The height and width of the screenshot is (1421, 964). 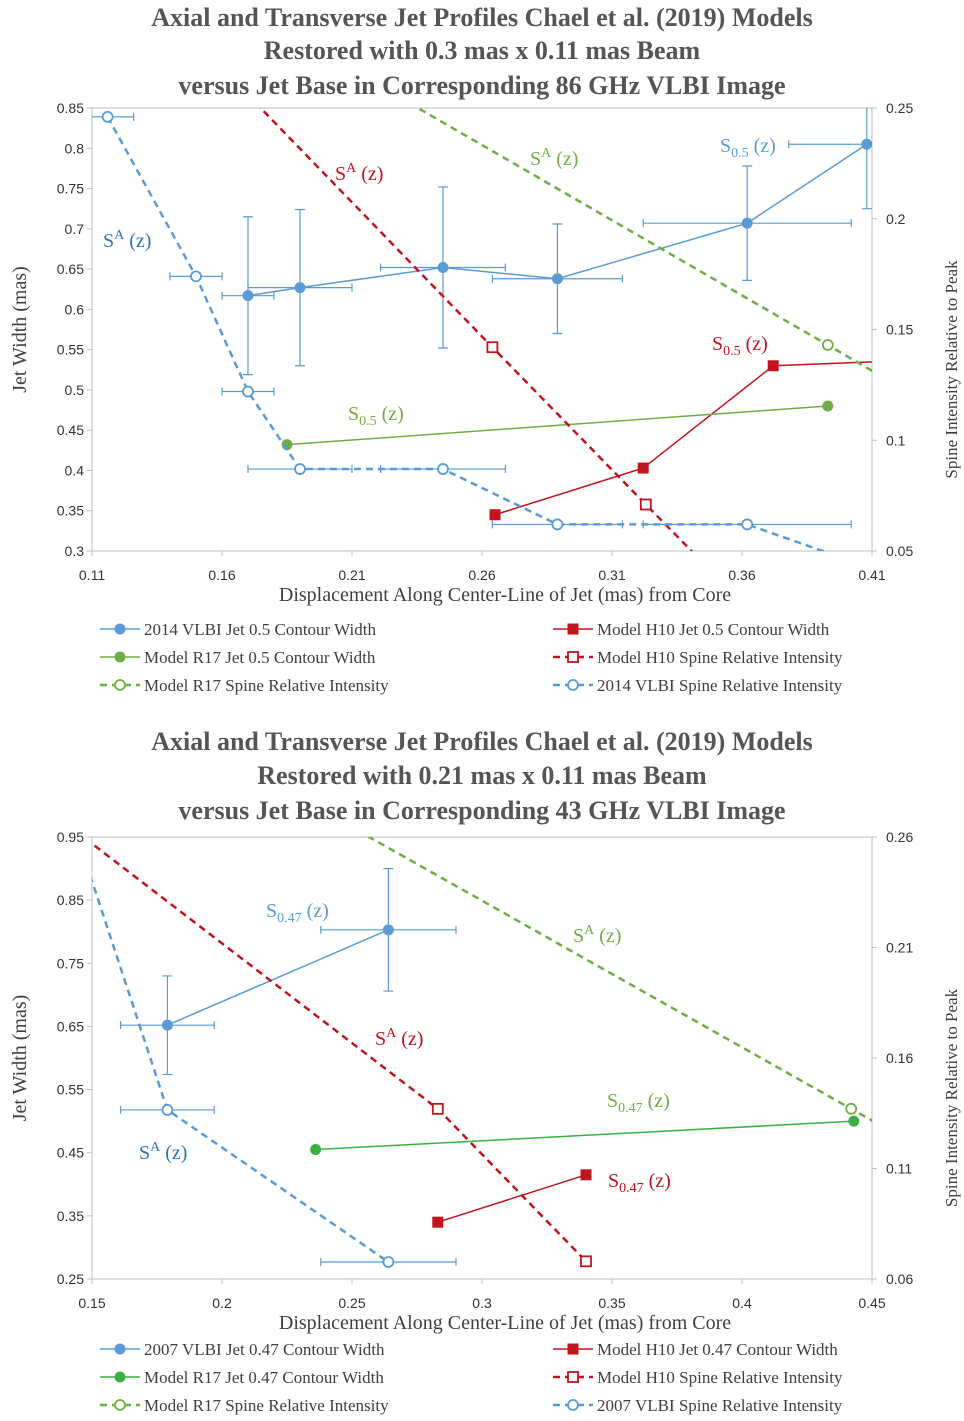 I want to click on y2-tick-label: 0.1, so click(x=896, y=440).